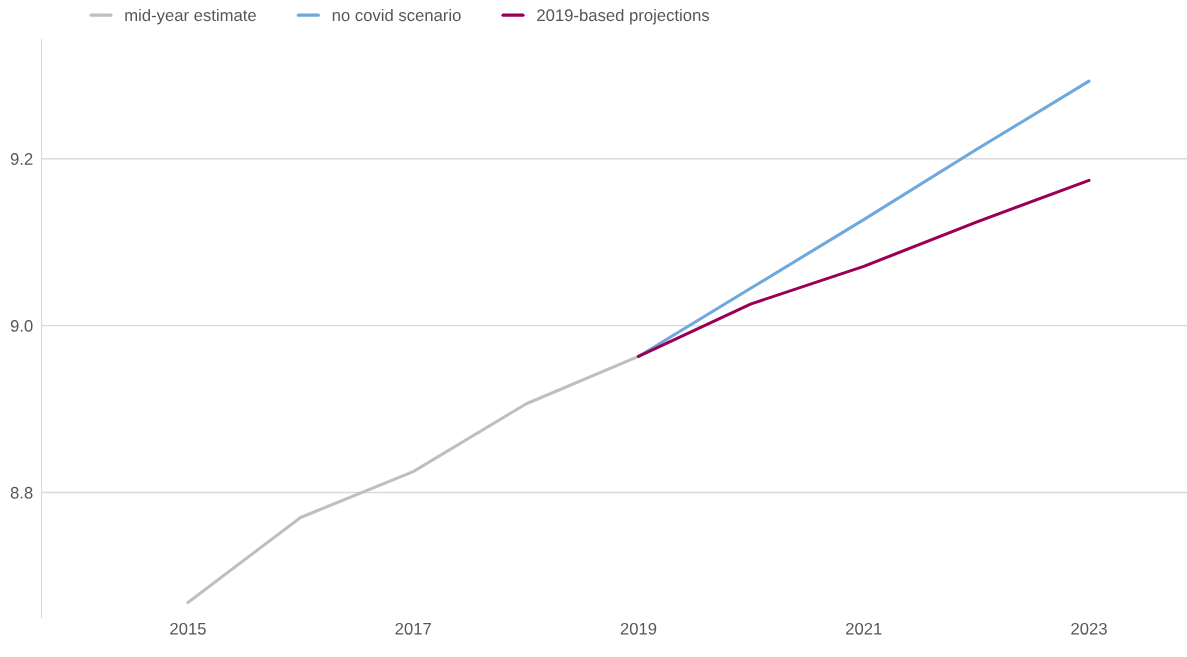 Image resolution: width=1187 pixels, height=657 pixels. Describe the element at coordinates (1089, 628) in the screenshot. I see `x-tick-label: 2023` at that location.